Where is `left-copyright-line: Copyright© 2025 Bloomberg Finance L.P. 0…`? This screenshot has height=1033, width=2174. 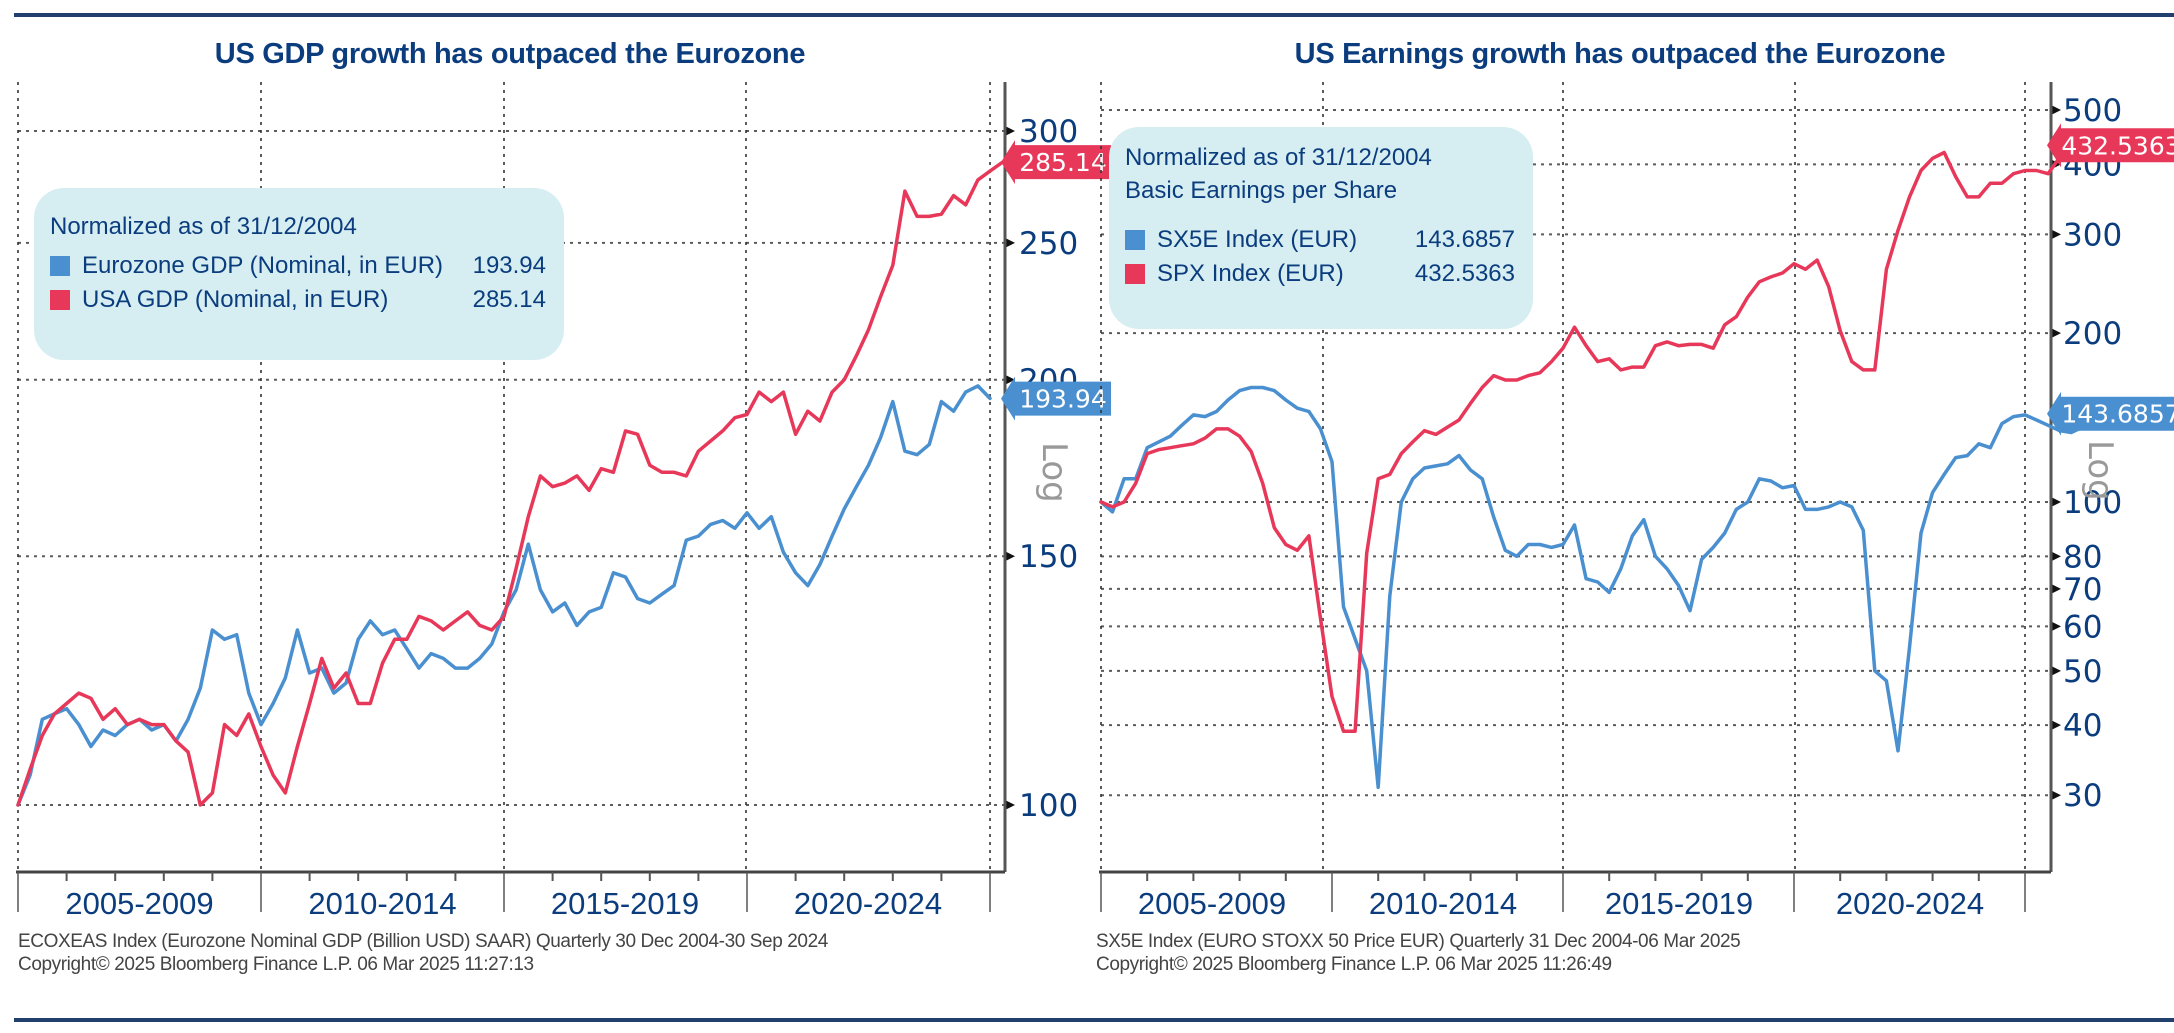 left-copyright-line: Copyright© 2025 Bloomberg Finance L.P. 0… is located at coordinates (276, 964).